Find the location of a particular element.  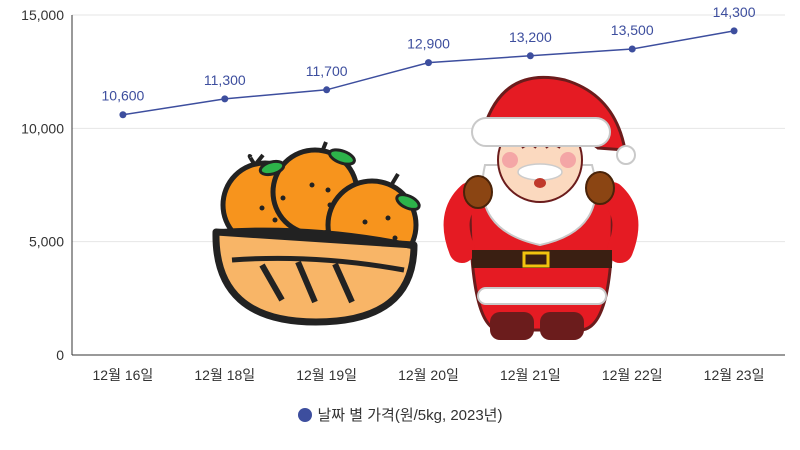

y-tick-label: 10,000 is located at coordinates (42, 128).